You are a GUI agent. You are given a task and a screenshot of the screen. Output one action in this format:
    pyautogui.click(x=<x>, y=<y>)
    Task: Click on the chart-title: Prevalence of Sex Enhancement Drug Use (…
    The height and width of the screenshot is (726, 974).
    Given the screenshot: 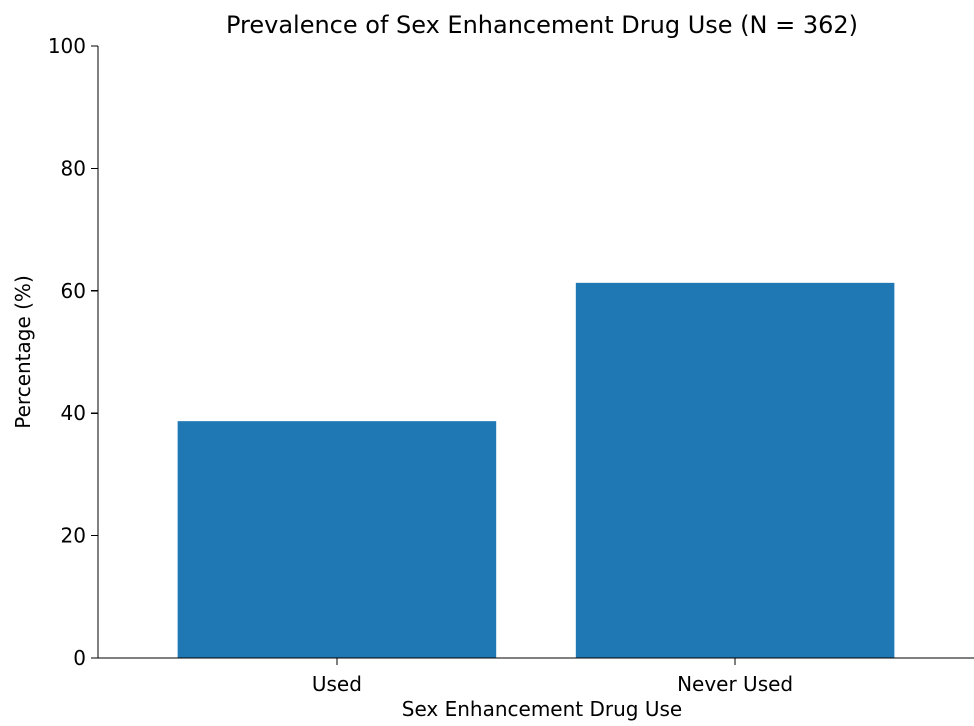 What is the action you would take?
    pyautogui.click(x=542, y=25)
    